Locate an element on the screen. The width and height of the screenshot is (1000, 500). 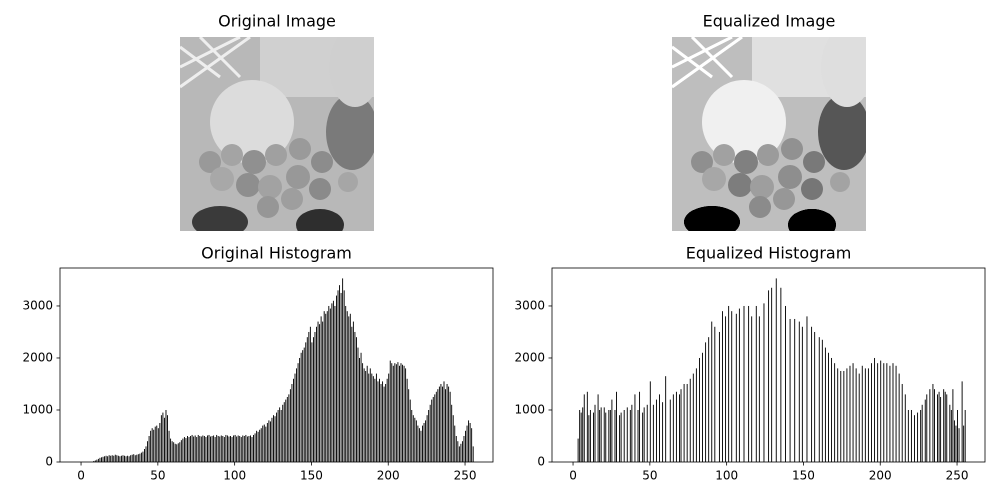
y-tick-label: 1000 is located at coordinates (529, 409).